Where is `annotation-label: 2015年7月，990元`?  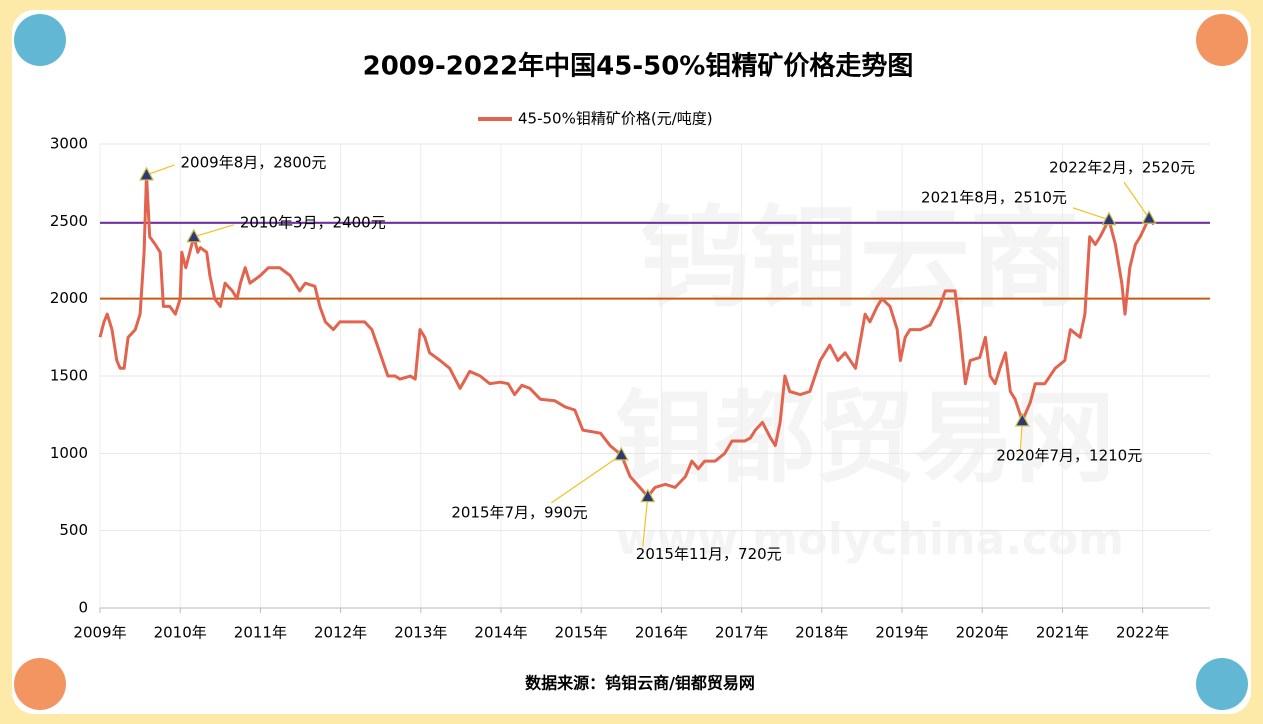
annotation-label: 2015年7月，990元 is located at coordinates (519, 512).